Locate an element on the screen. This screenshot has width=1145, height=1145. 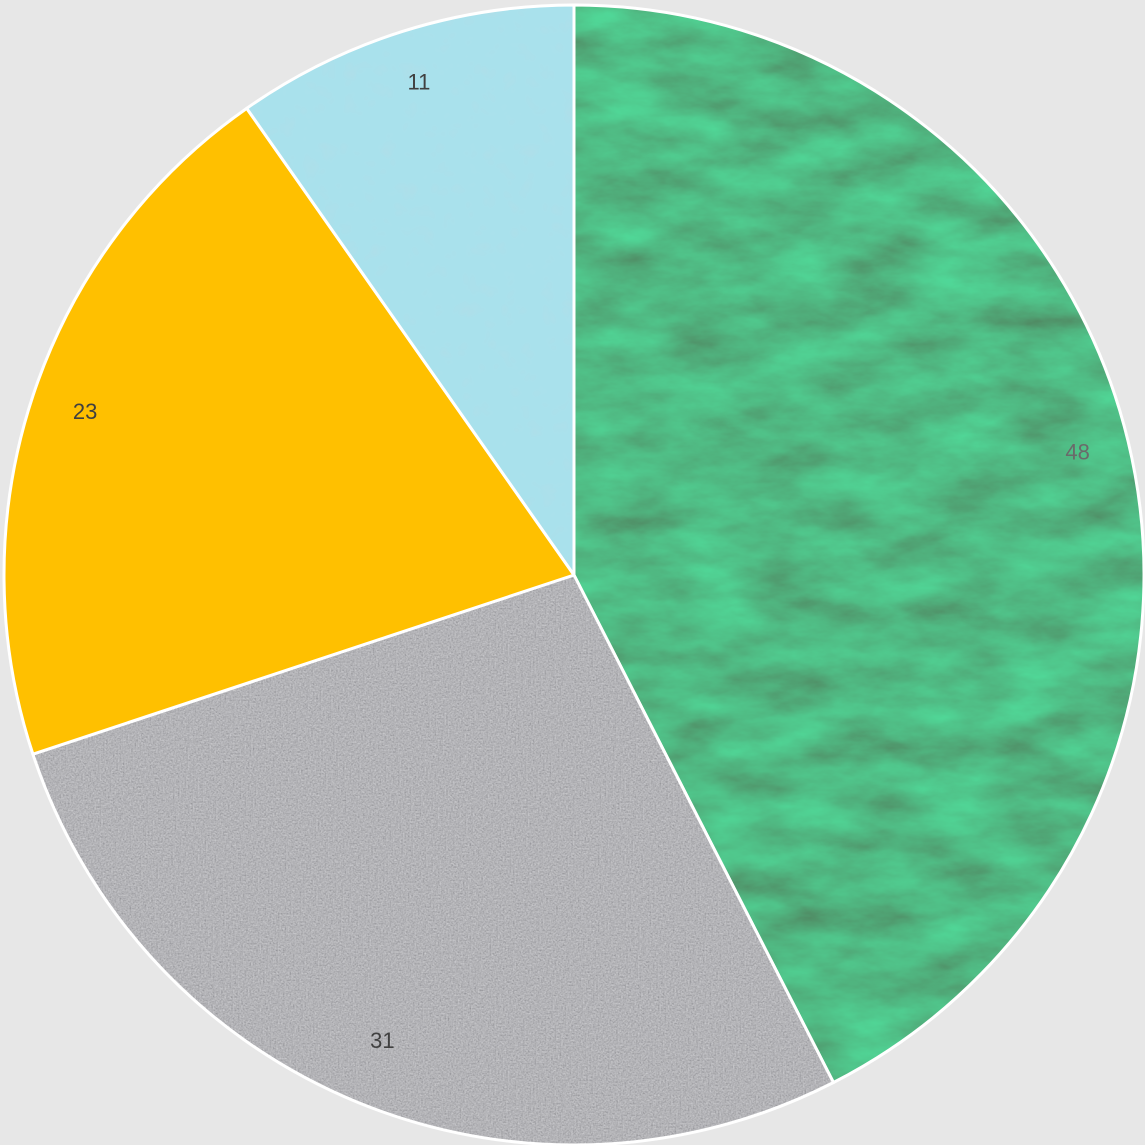
data-label-48: 48 is located at coordinates (1077, 452).